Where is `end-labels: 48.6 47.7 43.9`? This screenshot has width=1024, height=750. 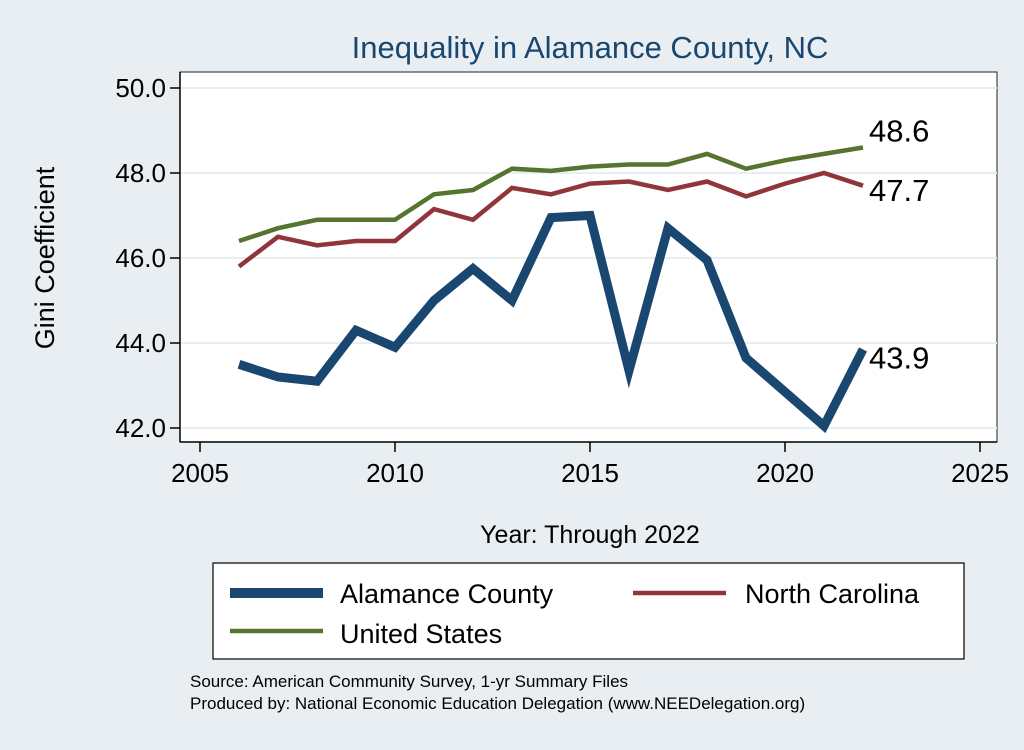
end-labels: 48.6 47.7 43.9 is located at coordinates (899, 245).